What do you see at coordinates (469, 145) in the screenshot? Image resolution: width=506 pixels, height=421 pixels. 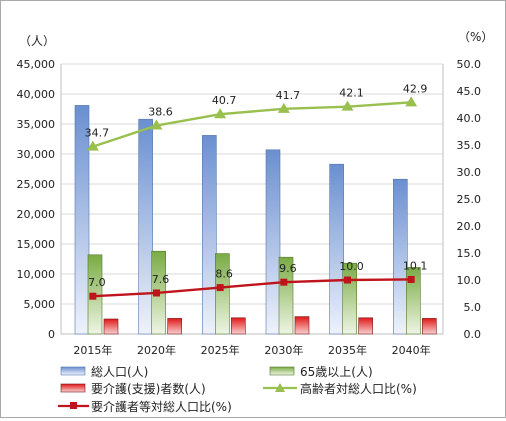 I see `right-tick-label: 35.0` at bounding box center [469, 145].